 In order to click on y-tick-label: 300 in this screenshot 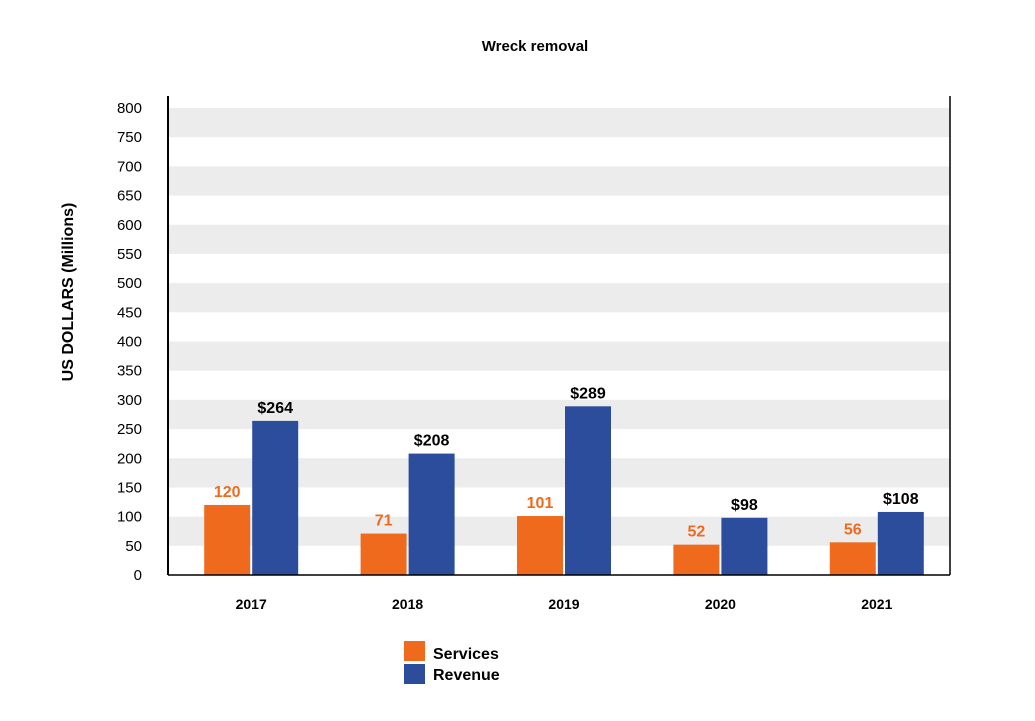, I will do `click(129, 400)`.